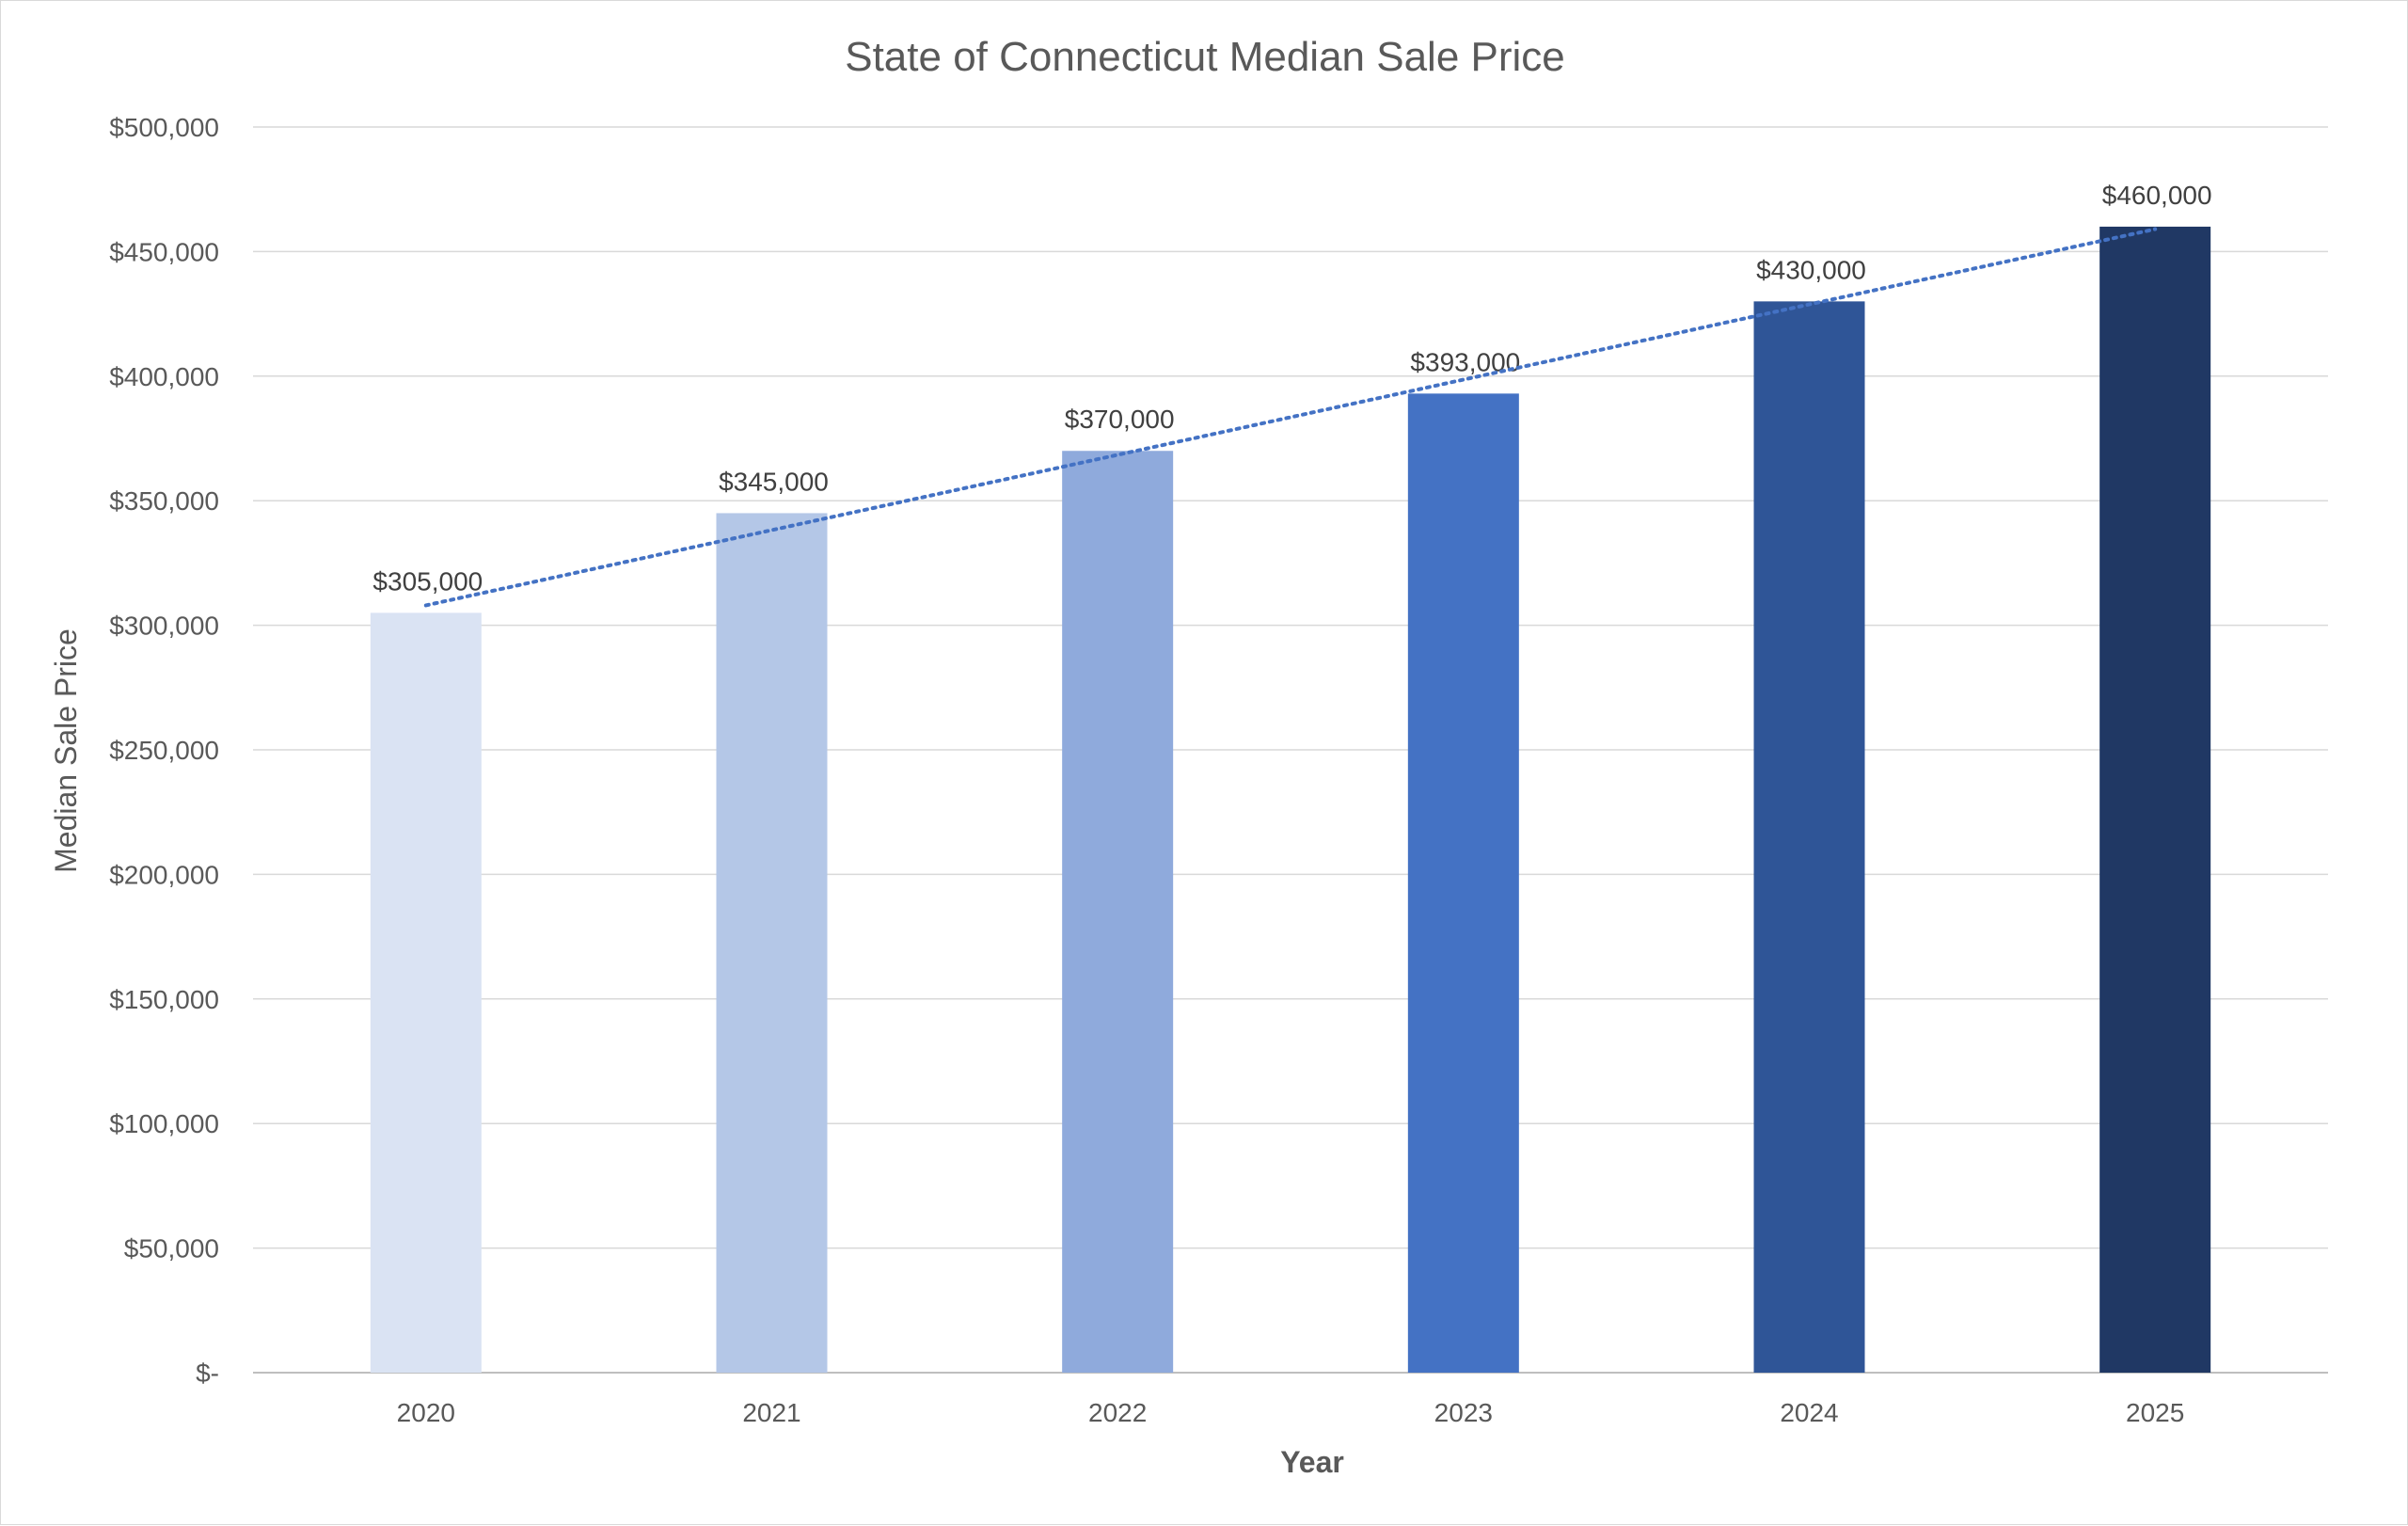  I want to click on y-tick-label: $450,000, so click(164, 252).